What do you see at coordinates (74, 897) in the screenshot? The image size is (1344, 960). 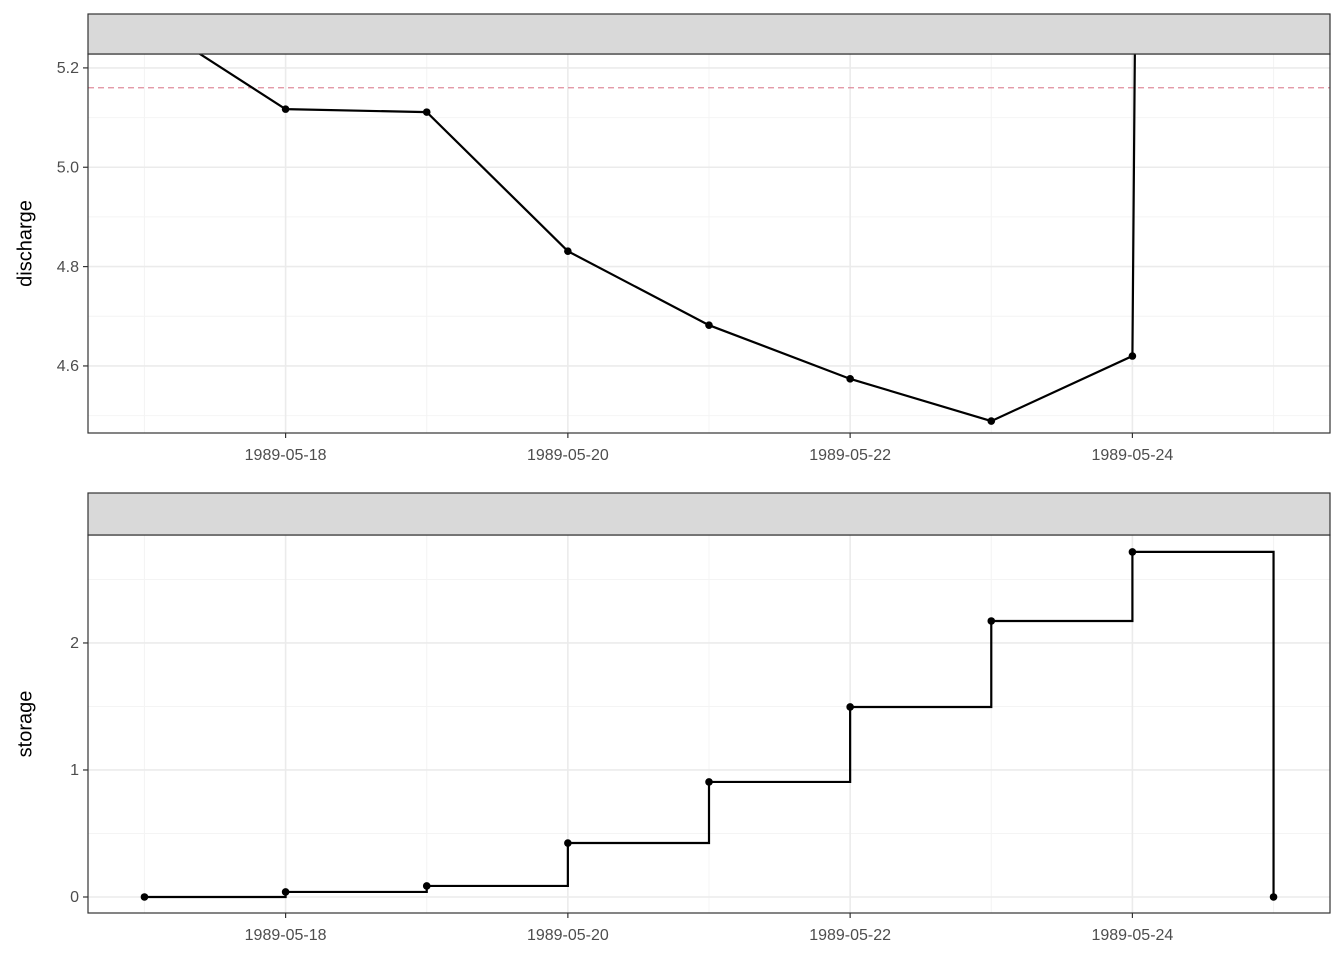 I see `y-tick-label: 0` at bounding box center [74, 897].